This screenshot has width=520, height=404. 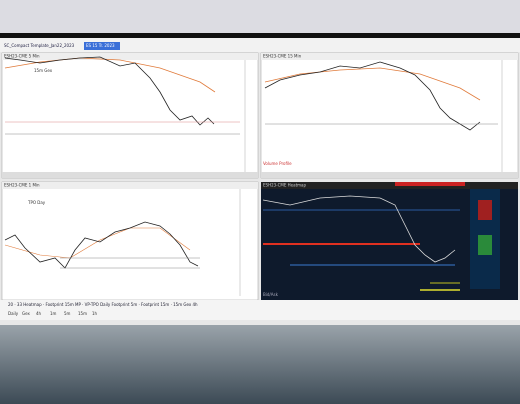 What do you see at coordinates (260, 45) in the screenshot?
I see `title-bar` at bounding box center [260, 45].